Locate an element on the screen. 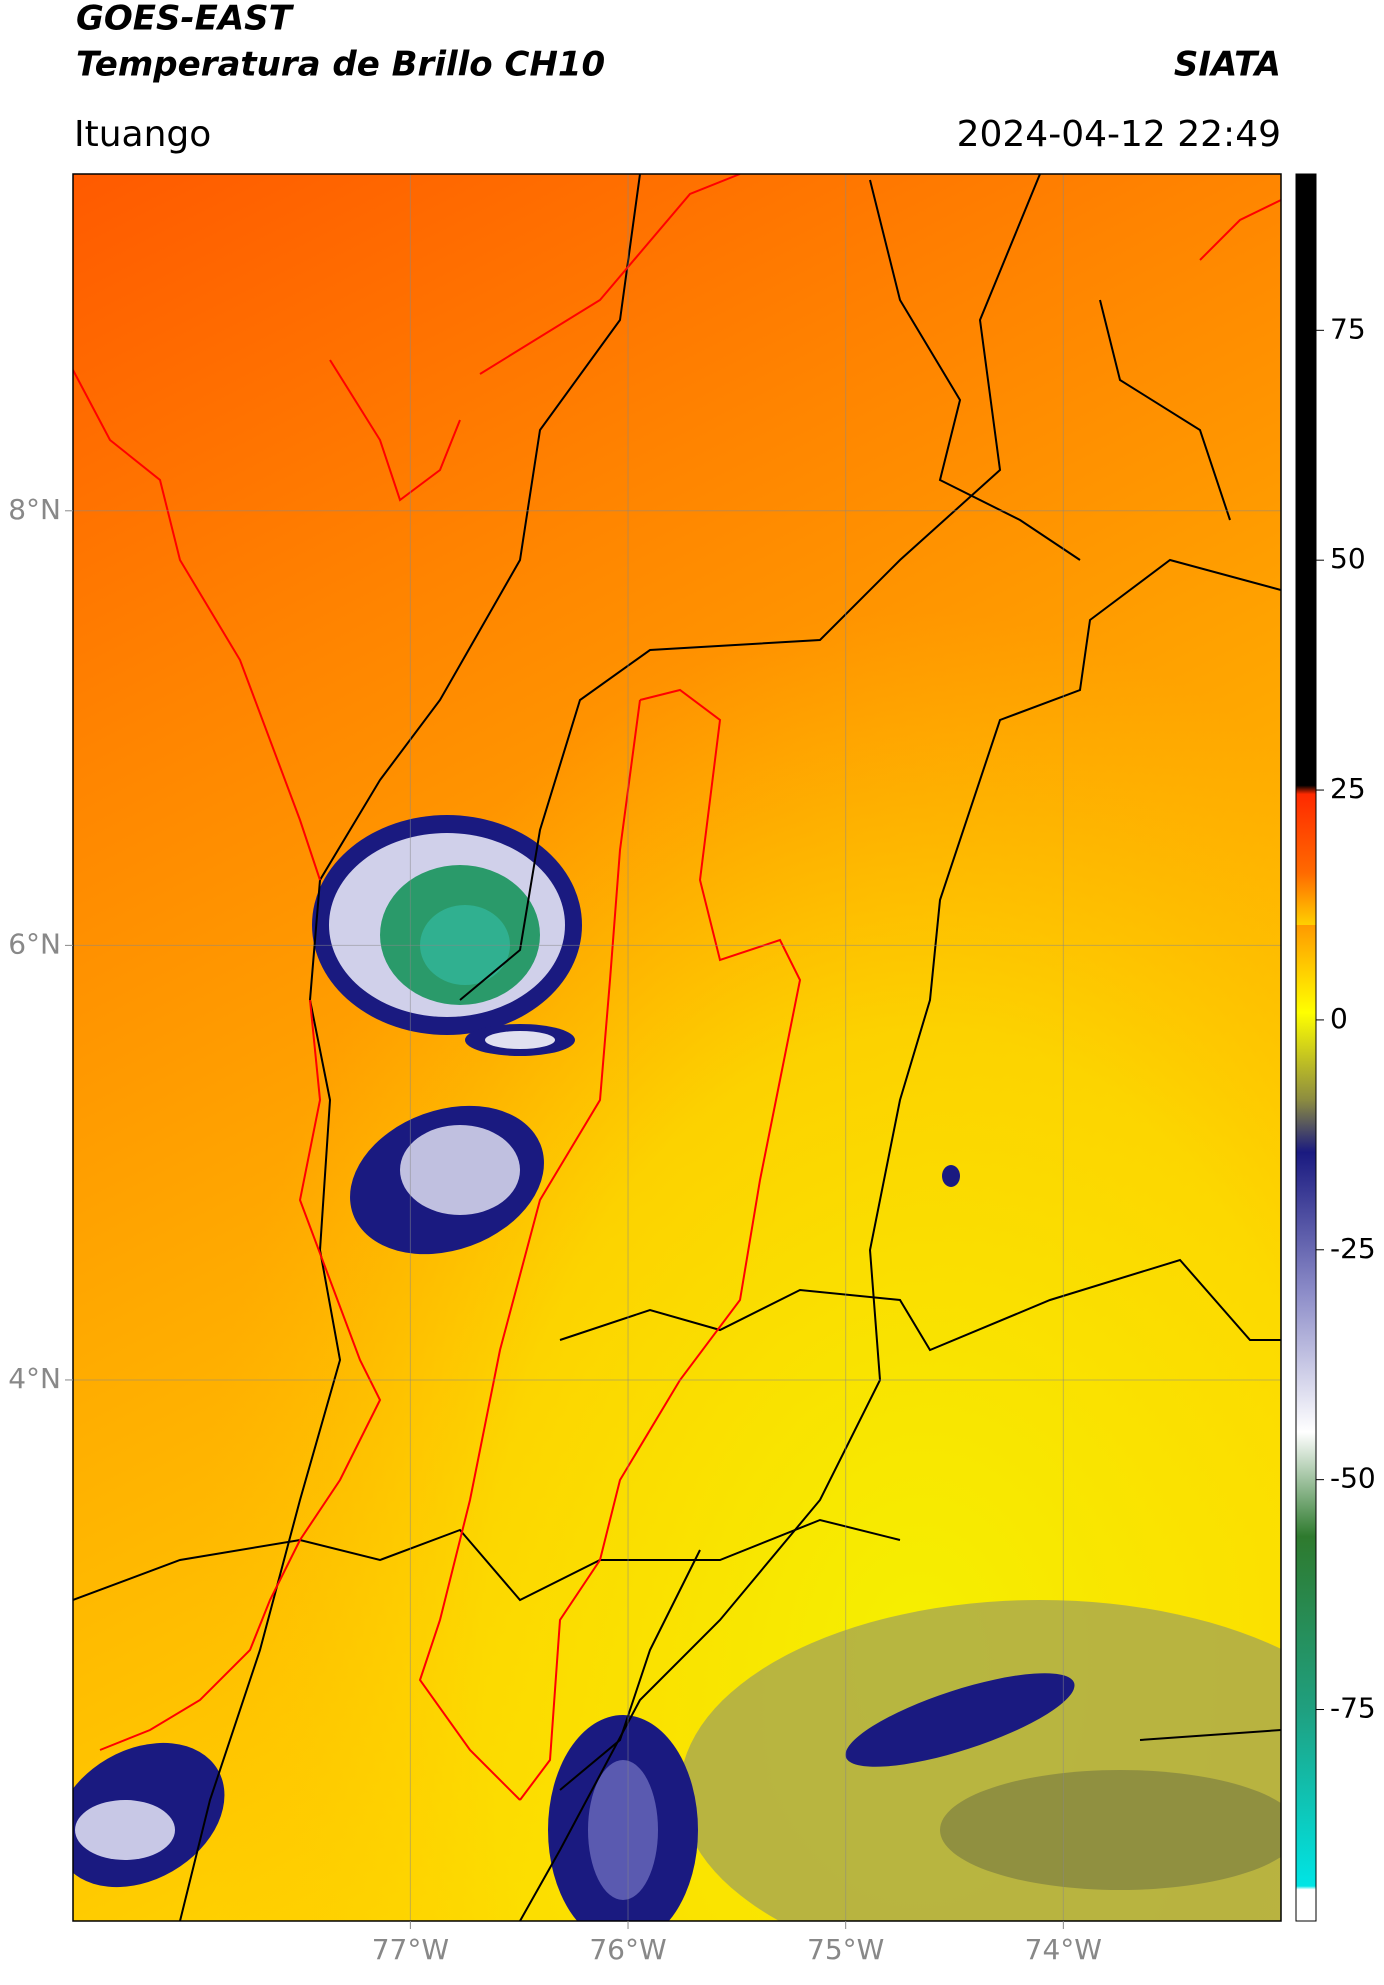  x-tick-label: 74°W is located at coordinates (1063, 1949).